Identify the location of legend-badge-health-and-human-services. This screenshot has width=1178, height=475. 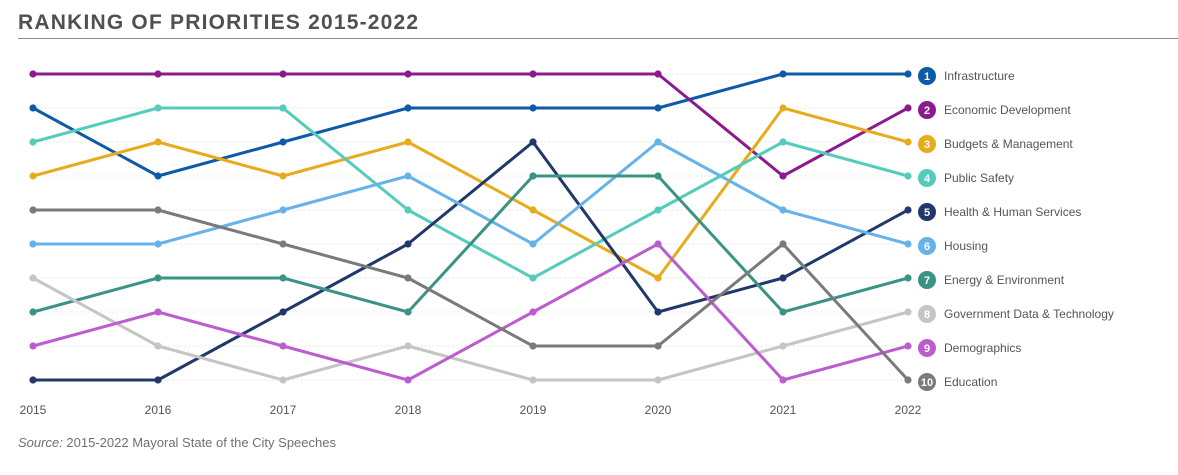
(927, 212).